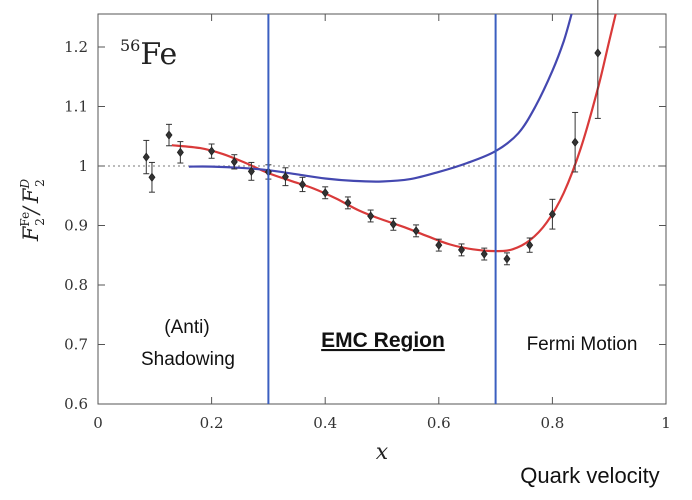 The image size is (692, 500). What do you see at coordinates (130, 45) in the screenshot?
I see `nucleus-mass-number: 56` at bounding box center [130, 45].